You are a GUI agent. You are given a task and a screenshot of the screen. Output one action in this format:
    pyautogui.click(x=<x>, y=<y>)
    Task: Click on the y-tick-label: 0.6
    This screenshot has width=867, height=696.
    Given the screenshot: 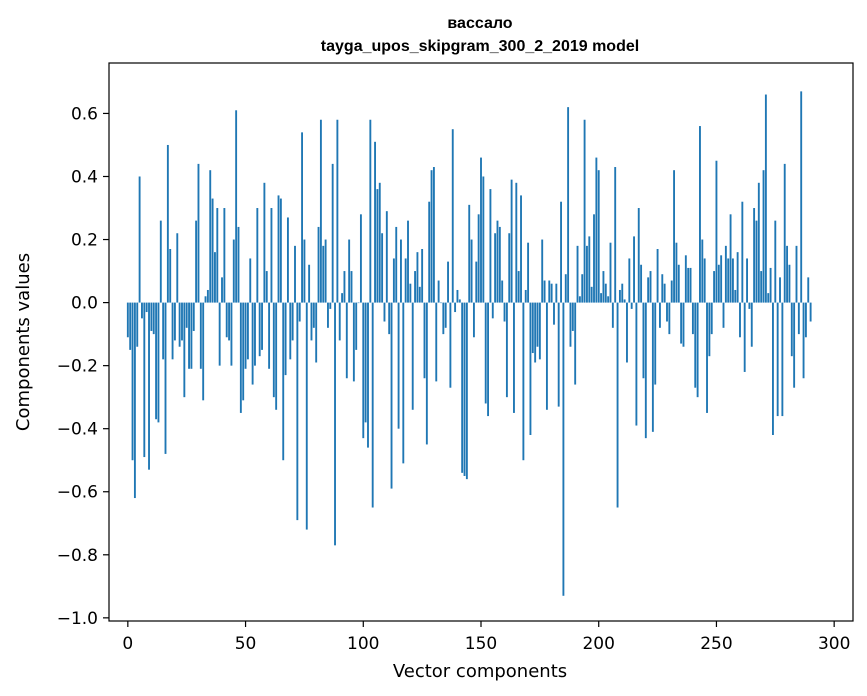 What is the action you would take?
    pyautogui.click(x=84, y=114)
    